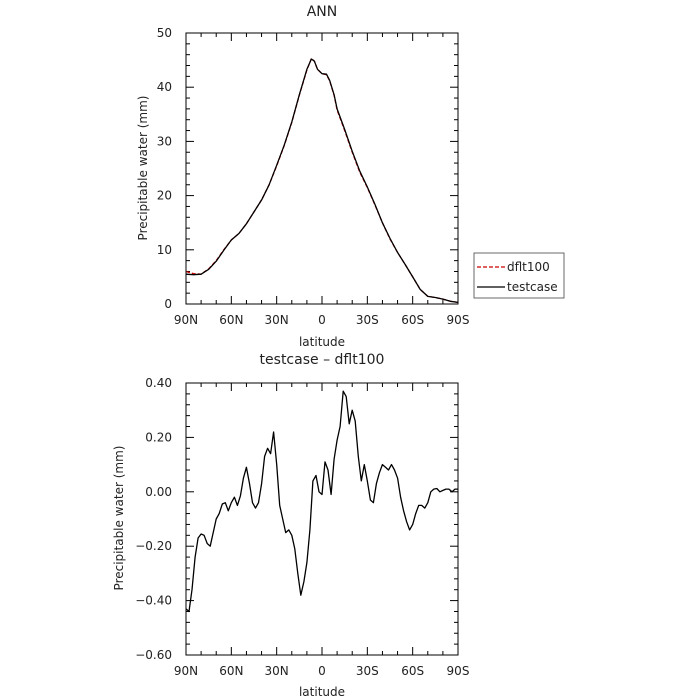  What do you see at coordinates (532, 287) in the screenshot?
I see `legend-testcase-label: testcase` at bounding box center [532, 287].